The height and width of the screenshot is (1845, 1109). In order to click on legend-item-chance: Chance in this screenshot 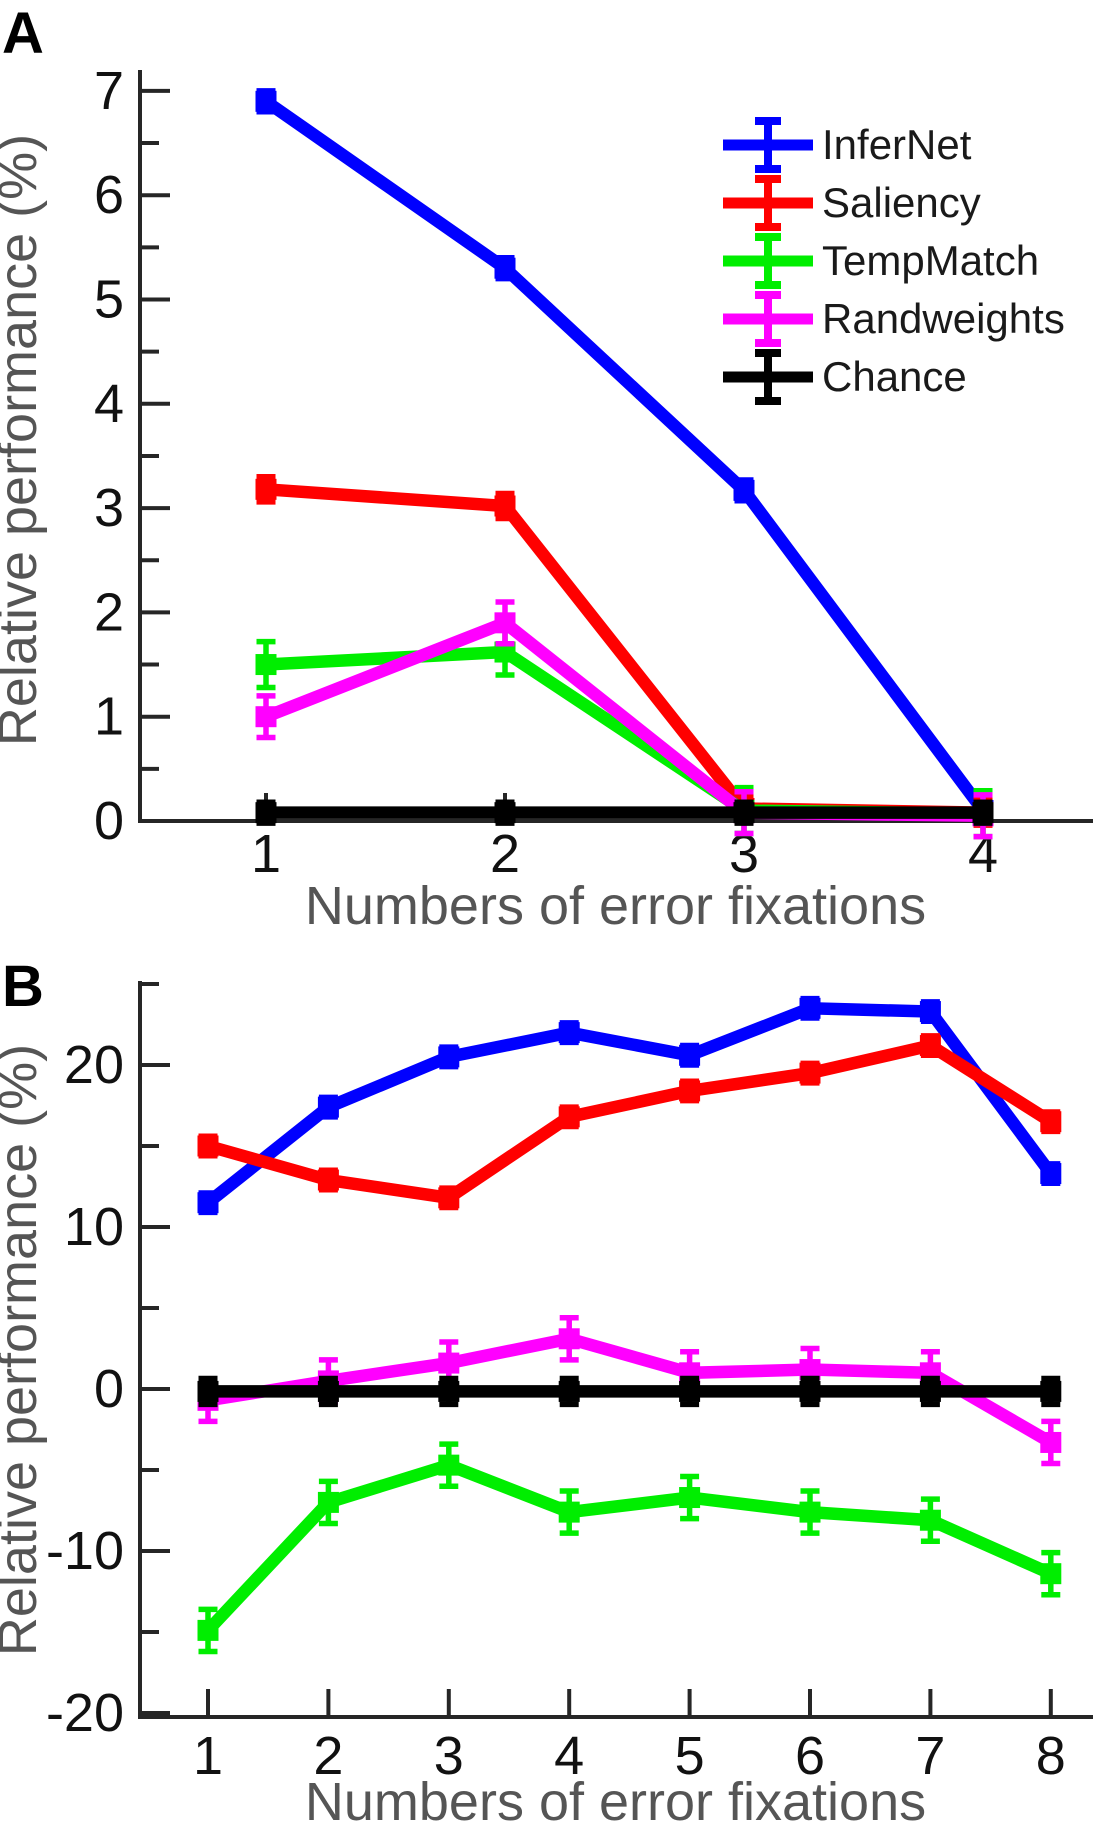, I will do `click(845, 377)`.